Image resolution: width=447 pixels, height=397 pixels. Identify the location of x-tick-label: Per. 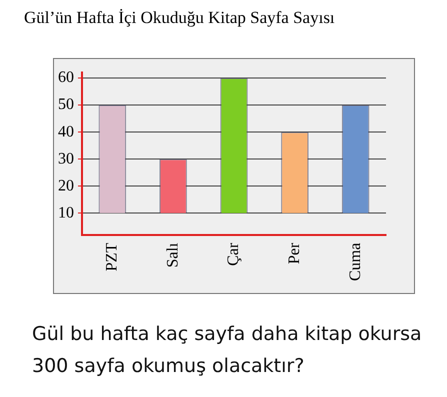
(295, 253).